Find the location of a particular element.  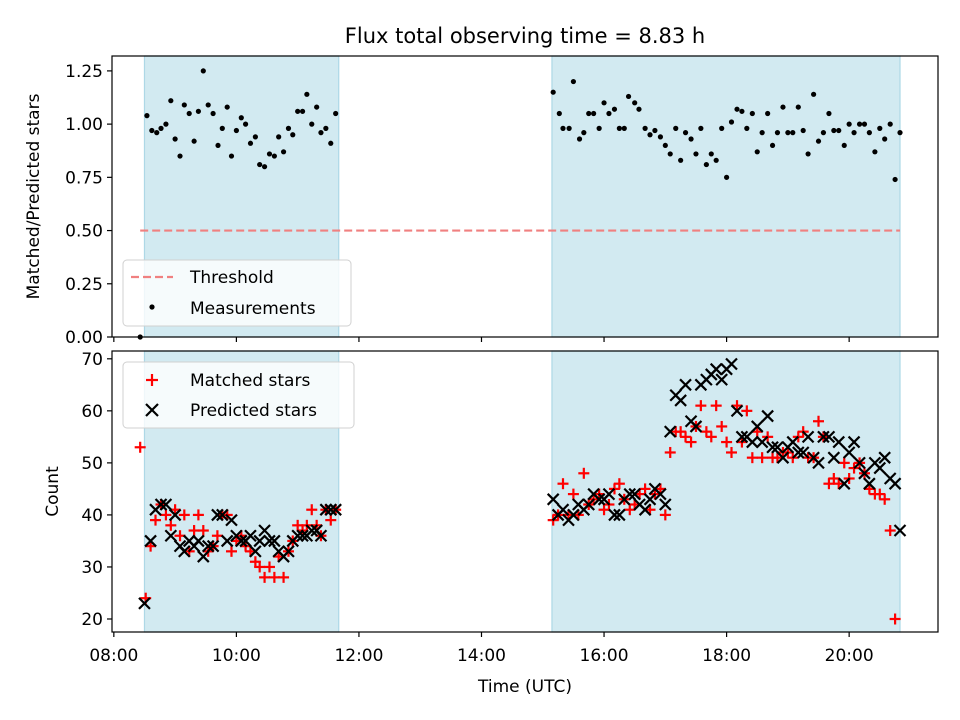

y-tick-label: 20 is located at coordinates (92, 620).